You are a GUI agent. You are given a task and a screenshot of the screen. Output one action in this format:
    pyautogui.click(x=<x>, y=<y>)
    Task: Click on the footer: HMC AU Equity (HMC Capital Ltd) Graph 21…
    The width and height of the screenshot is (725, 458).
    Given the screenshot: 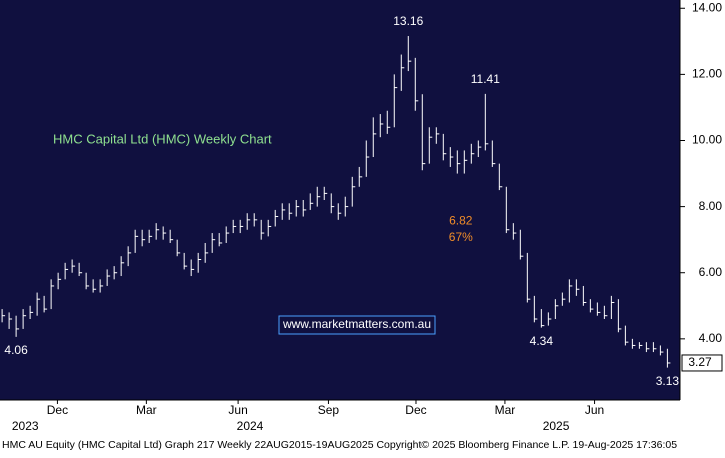 What is the action you would take?
    pyautogui.click(x=339, y=445)
    